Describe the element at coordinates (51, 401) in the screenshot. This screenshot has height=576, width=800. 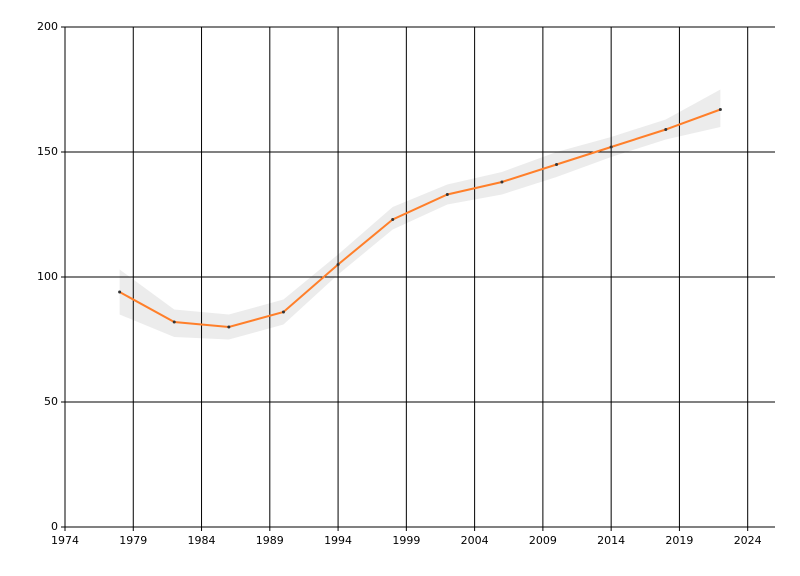
I see `y-tick-label: 50` at that location.